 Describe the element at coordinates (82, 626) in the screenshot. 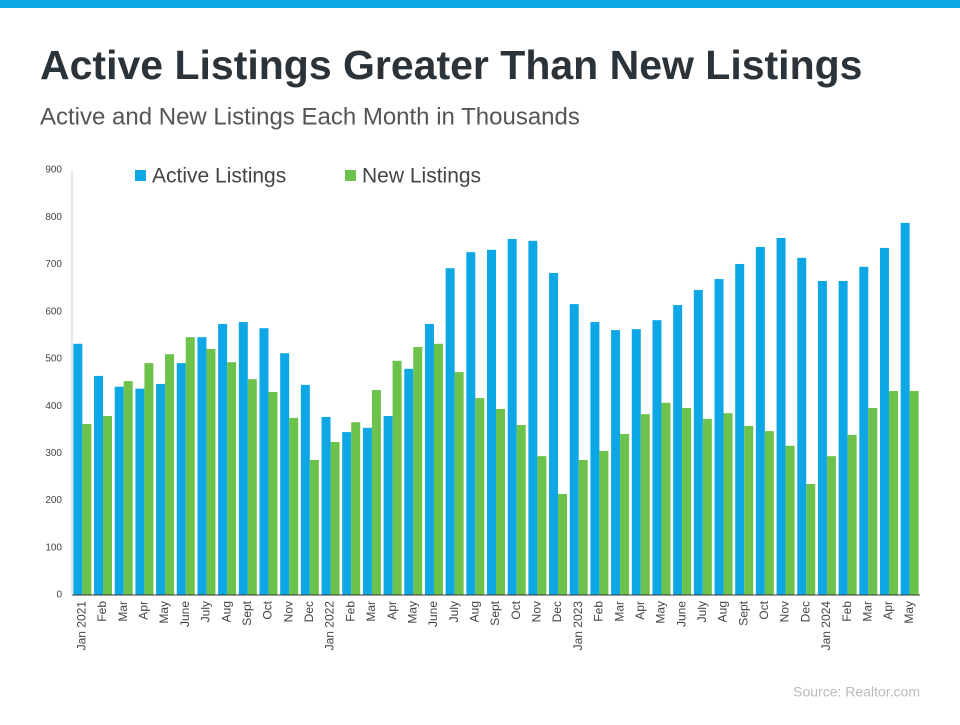

I see `x-tick-label: Jan 2021` at that location.